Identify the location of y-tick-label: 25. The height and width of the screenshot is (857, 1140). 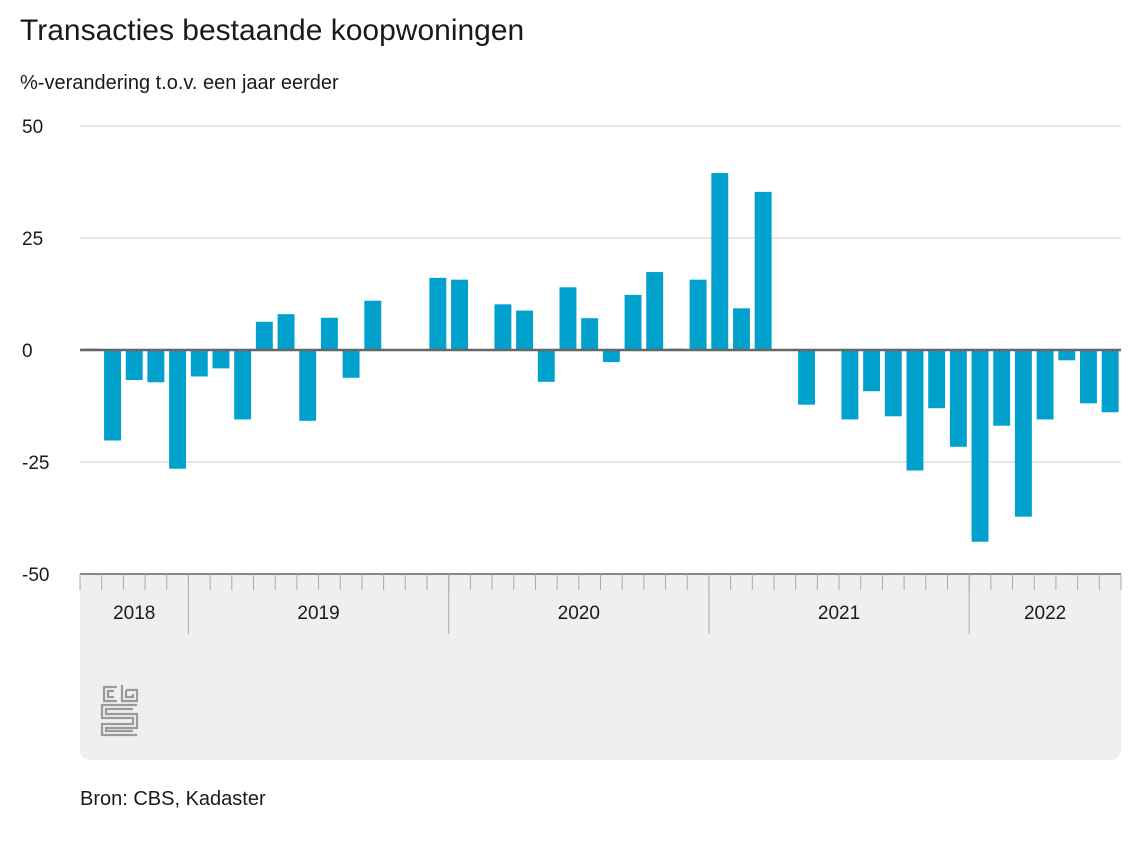
(32, 239).